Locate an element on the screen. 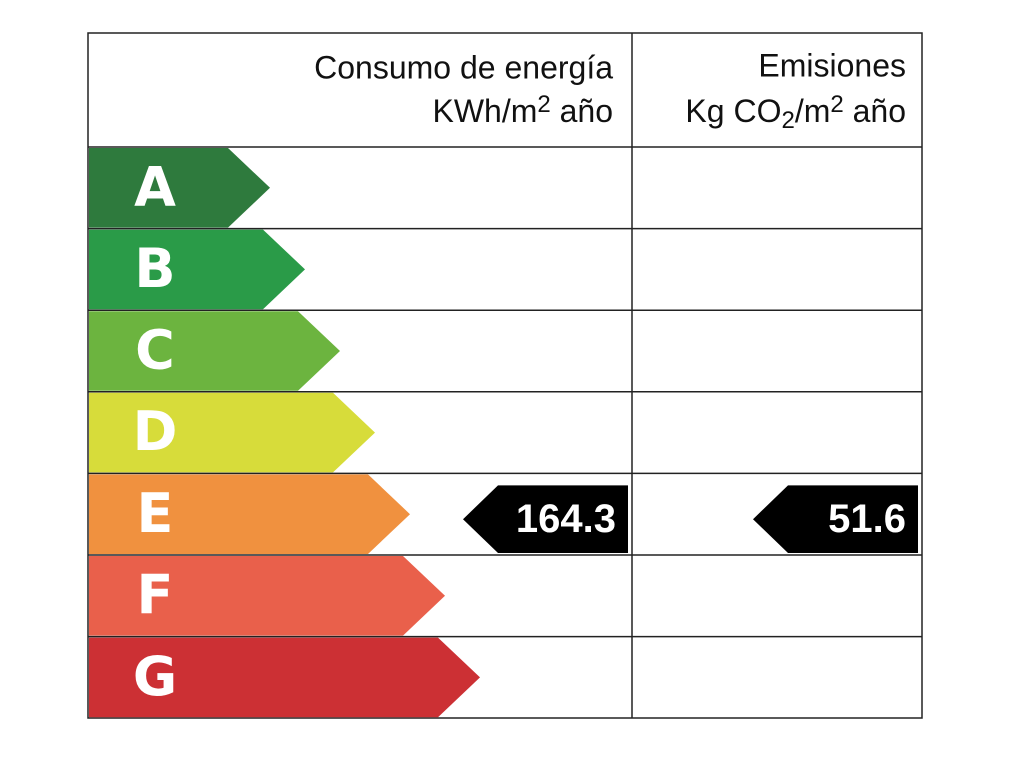 The image size is (1020, 765). unit-sub: 2 is located at coordinates (787, 120).